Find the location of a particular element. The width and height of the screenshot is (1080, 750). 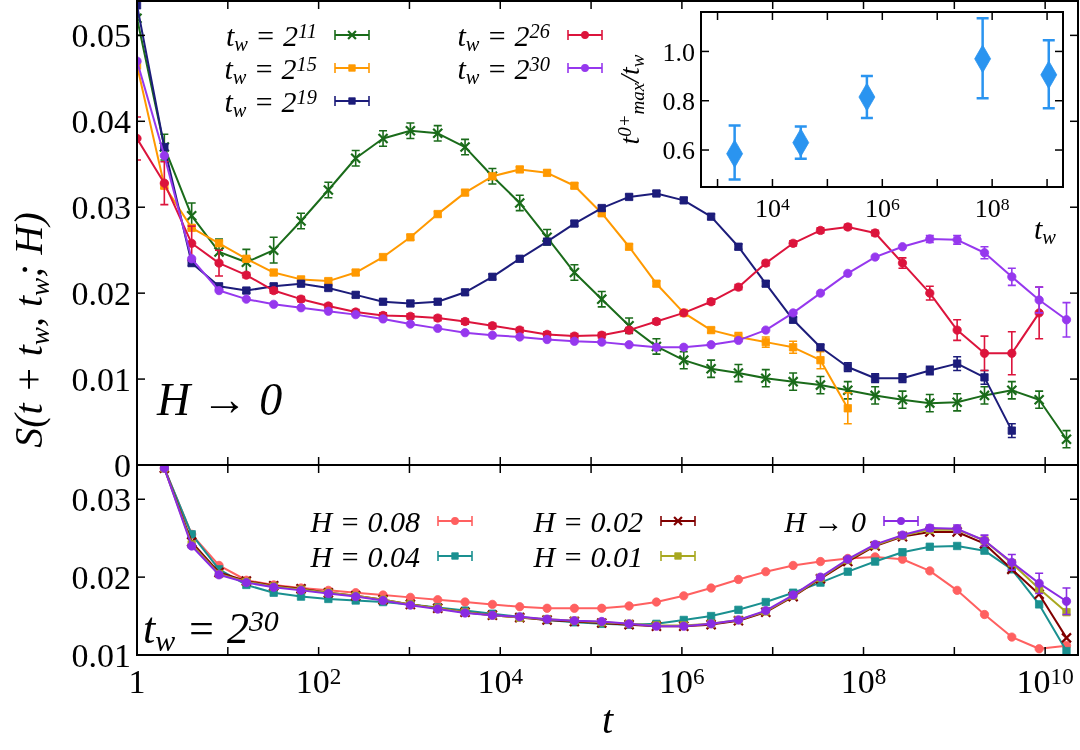

y-tick-label: 0.04 is located at coordinates (101, 122).